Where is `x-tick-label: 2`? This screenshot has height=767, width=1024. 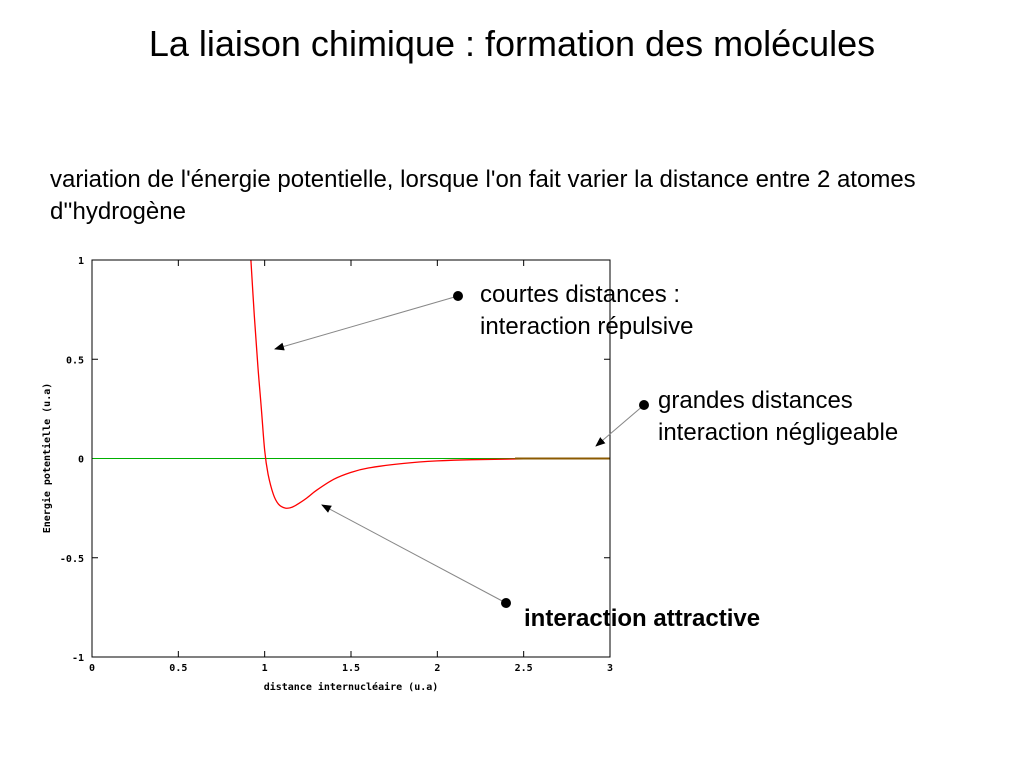 x-tick-label: 2 is located at coordinates (437, 668).